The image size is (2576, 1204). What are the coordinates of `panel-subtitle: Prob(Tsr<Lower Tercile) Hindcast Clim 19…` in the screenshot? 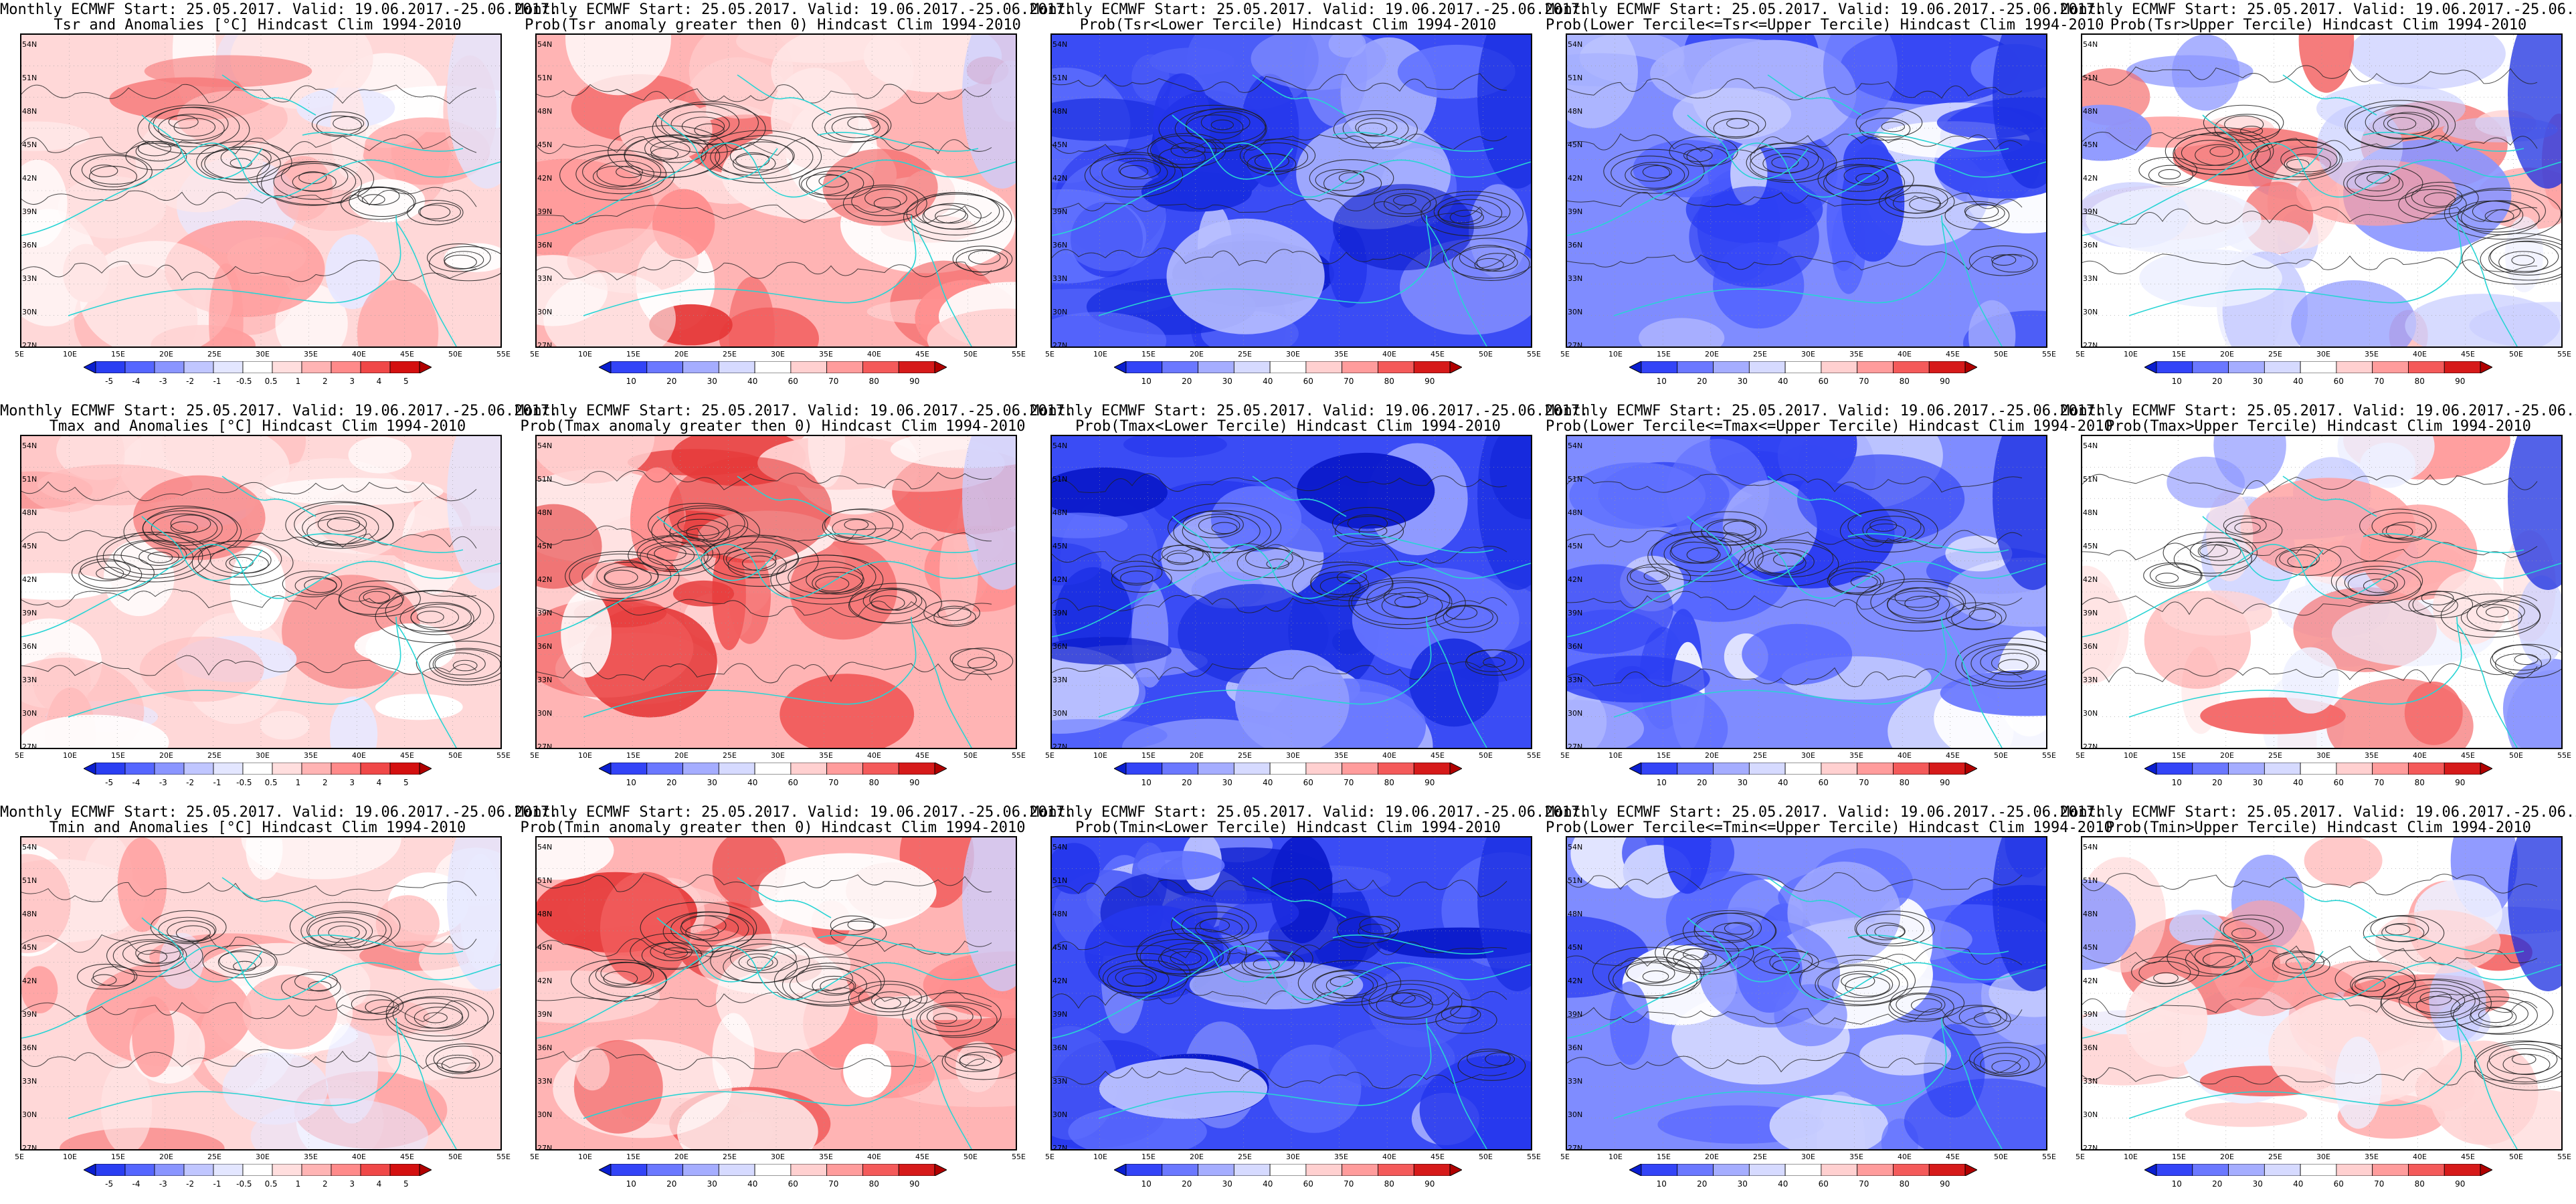 It's located at (1288, 25).